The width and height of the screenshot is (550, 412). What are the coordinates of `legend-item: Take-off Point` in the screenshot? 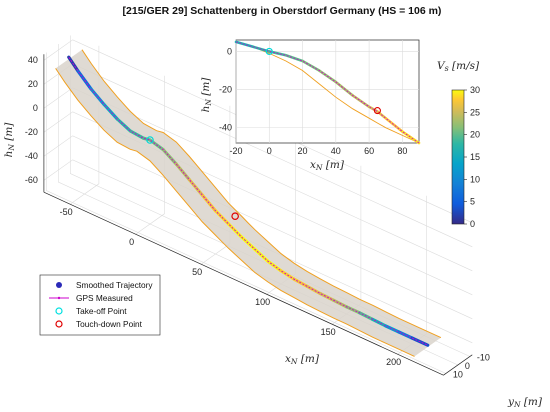 It's located at (91, 311).